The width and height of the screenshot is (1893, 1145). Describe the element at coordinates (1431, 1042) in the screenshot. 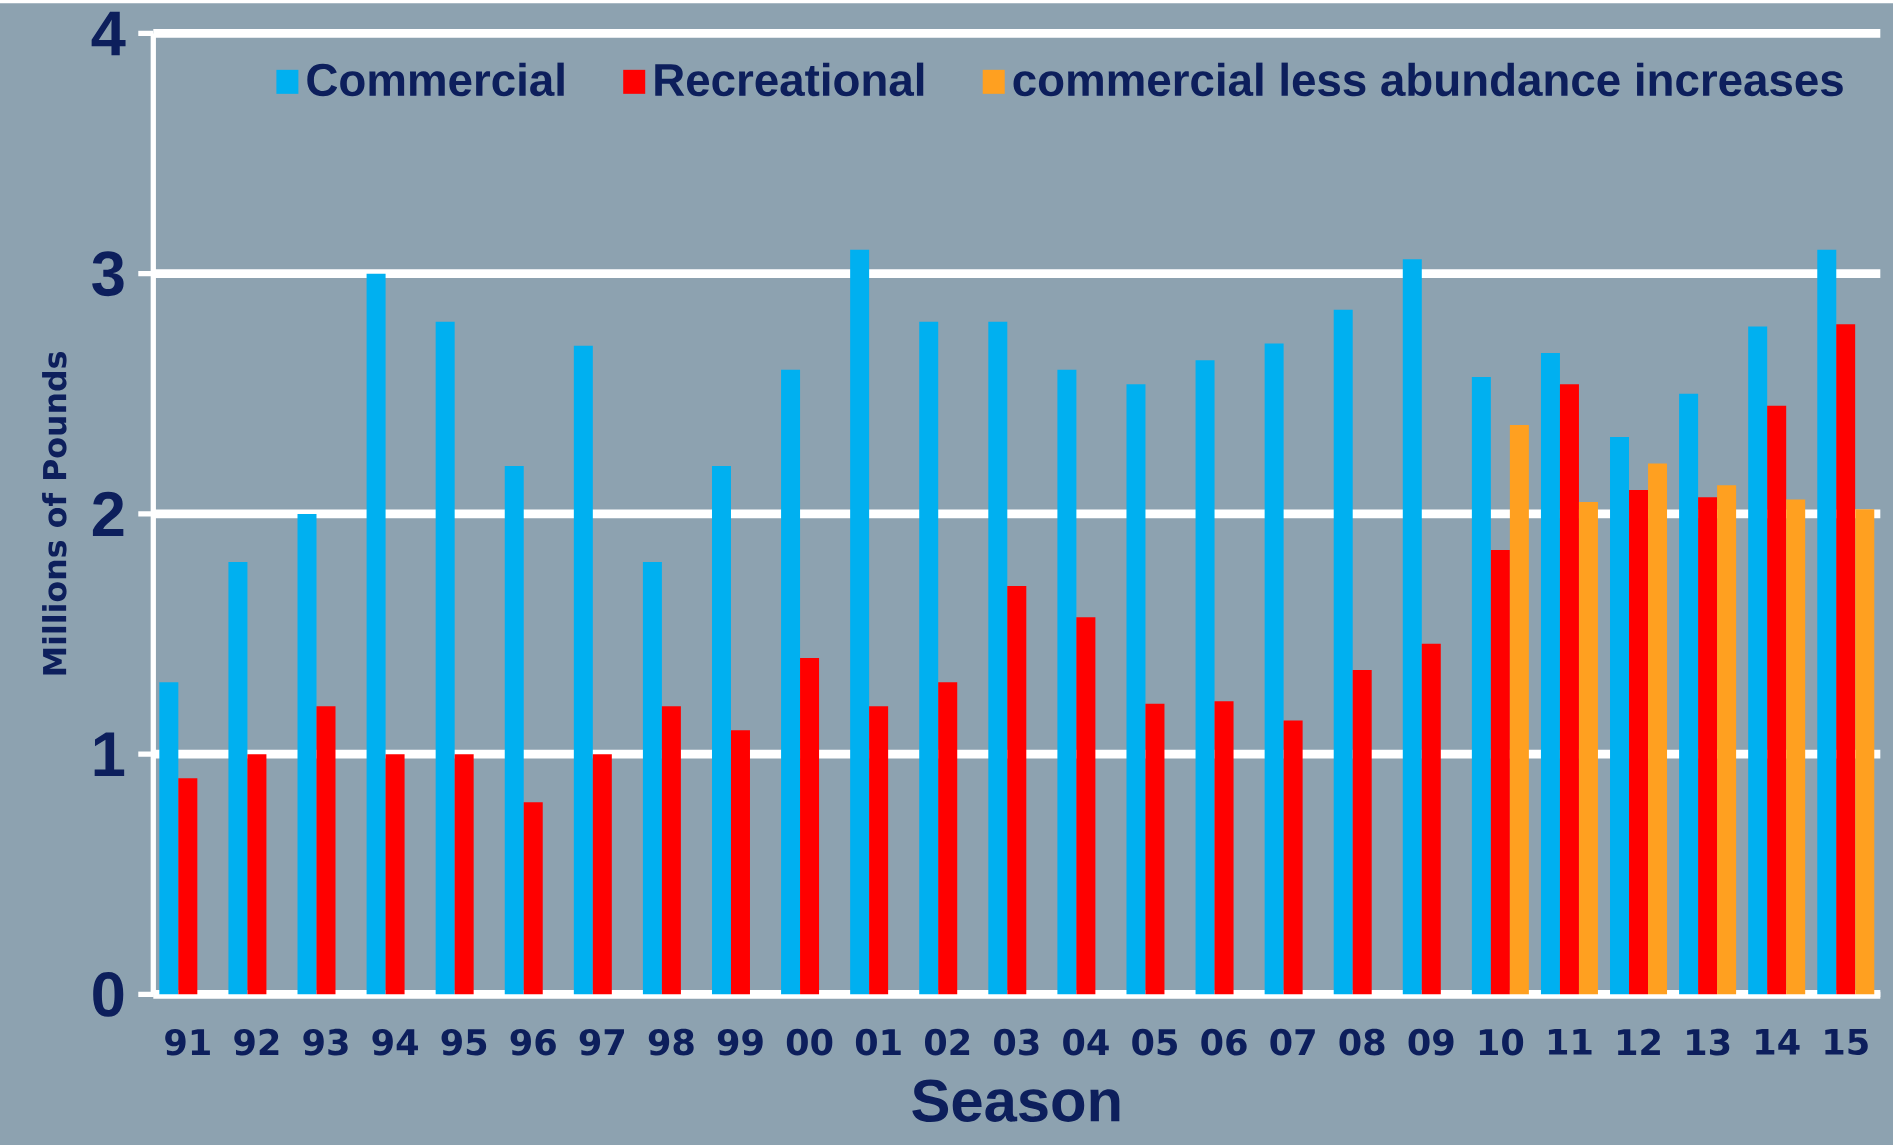

I see `x-tick-label: 09` at that location.